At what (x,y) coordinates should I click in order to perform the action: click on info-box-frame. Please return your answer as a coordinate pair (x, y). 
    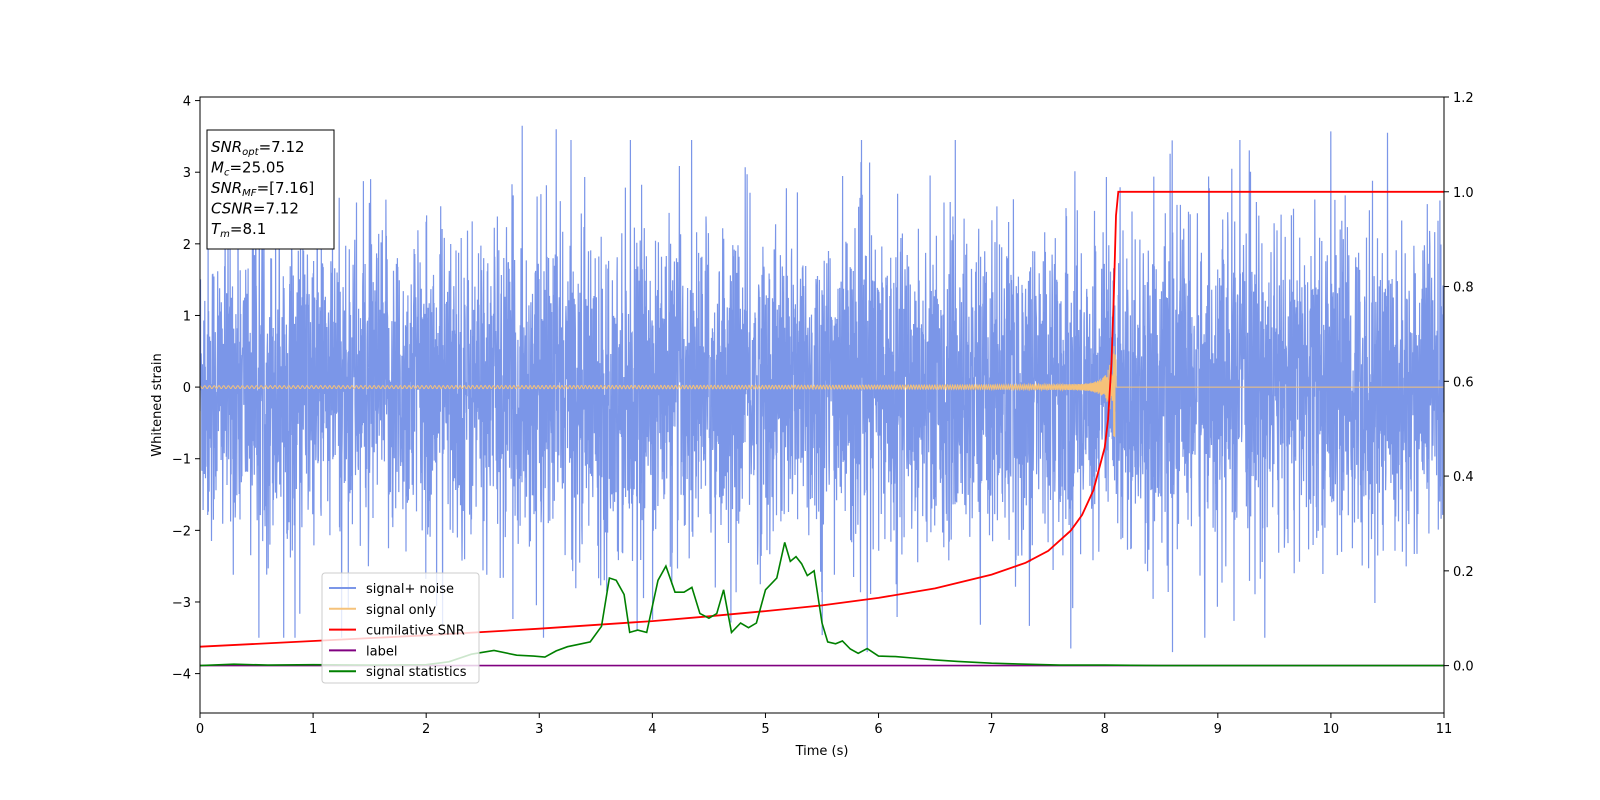
    Looking at the image, I should click on (270, 189).